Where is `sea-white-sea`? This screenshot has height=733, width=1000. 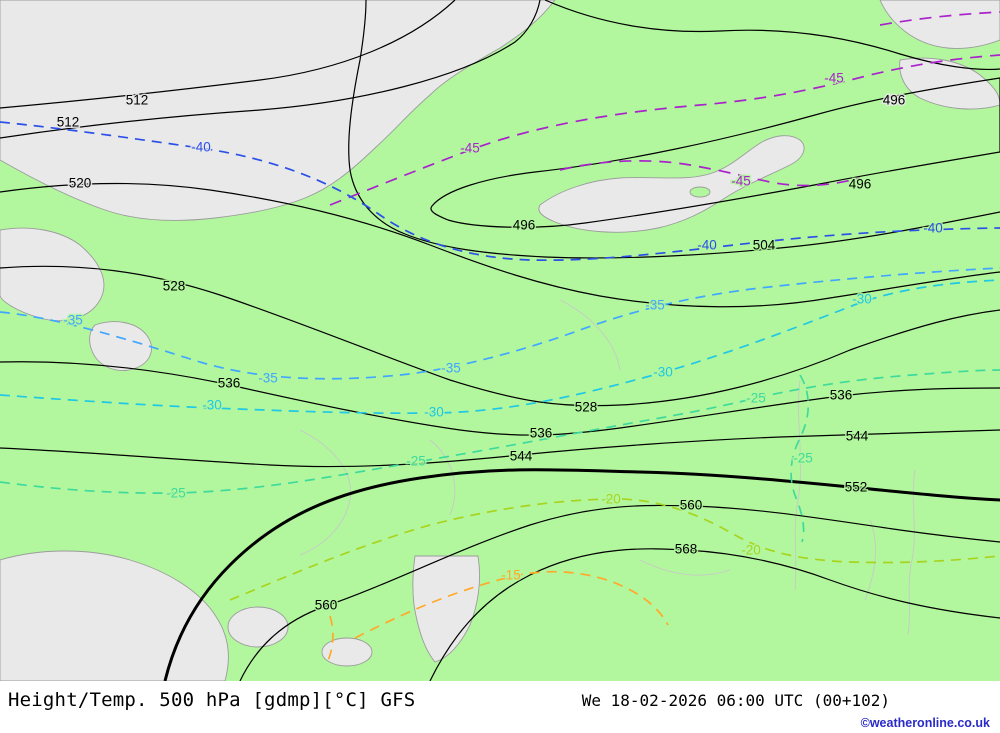
sea-white-sea is located at coordinates (949, 83).